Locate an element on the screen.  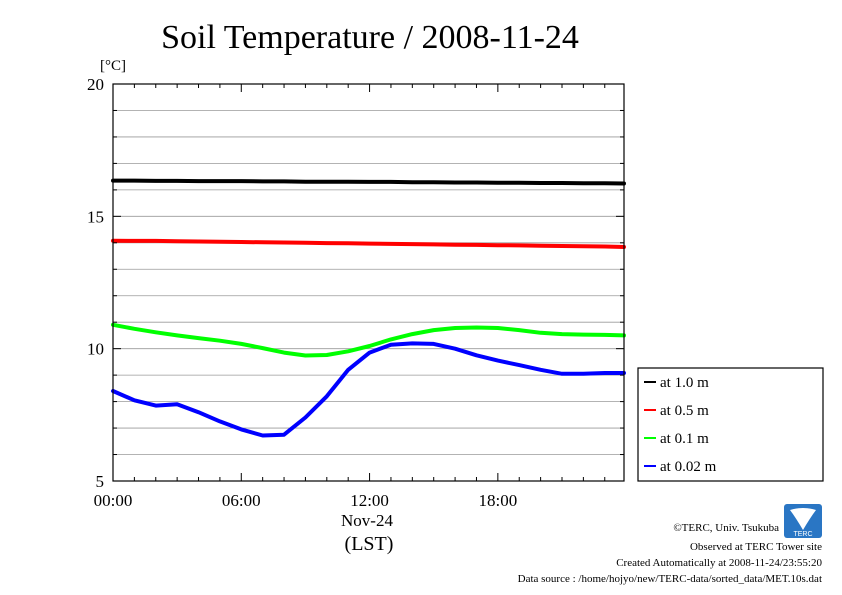
legend-entry: at 0.5 m is located at coordinates (684, 411).